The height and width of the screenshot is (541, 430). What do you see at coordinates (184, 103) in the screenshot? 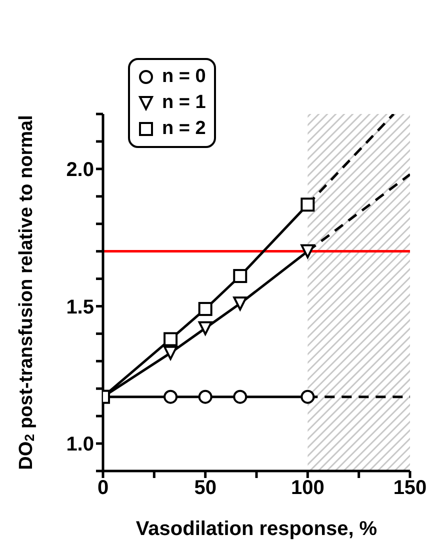
I see `legend-label: n = 1` at bounding box center [184, 103].